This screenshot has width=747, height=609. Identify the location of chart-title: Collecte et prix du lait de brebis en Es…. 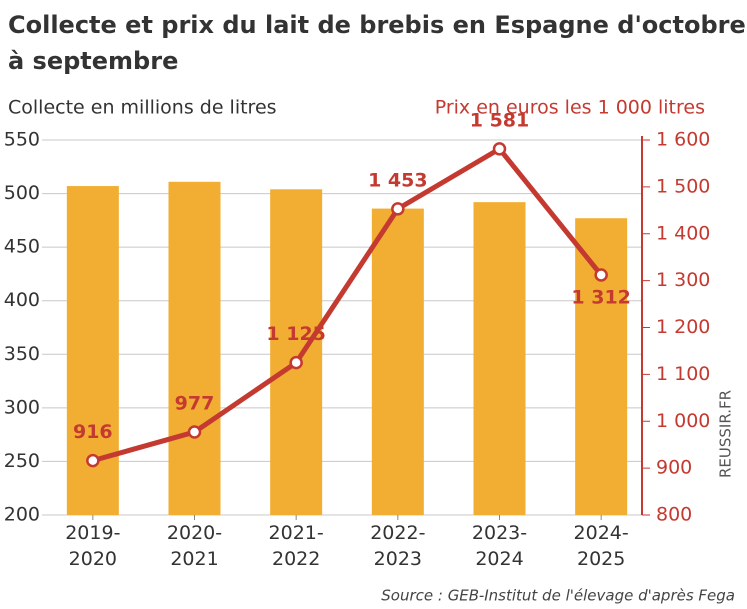
(377, 43).